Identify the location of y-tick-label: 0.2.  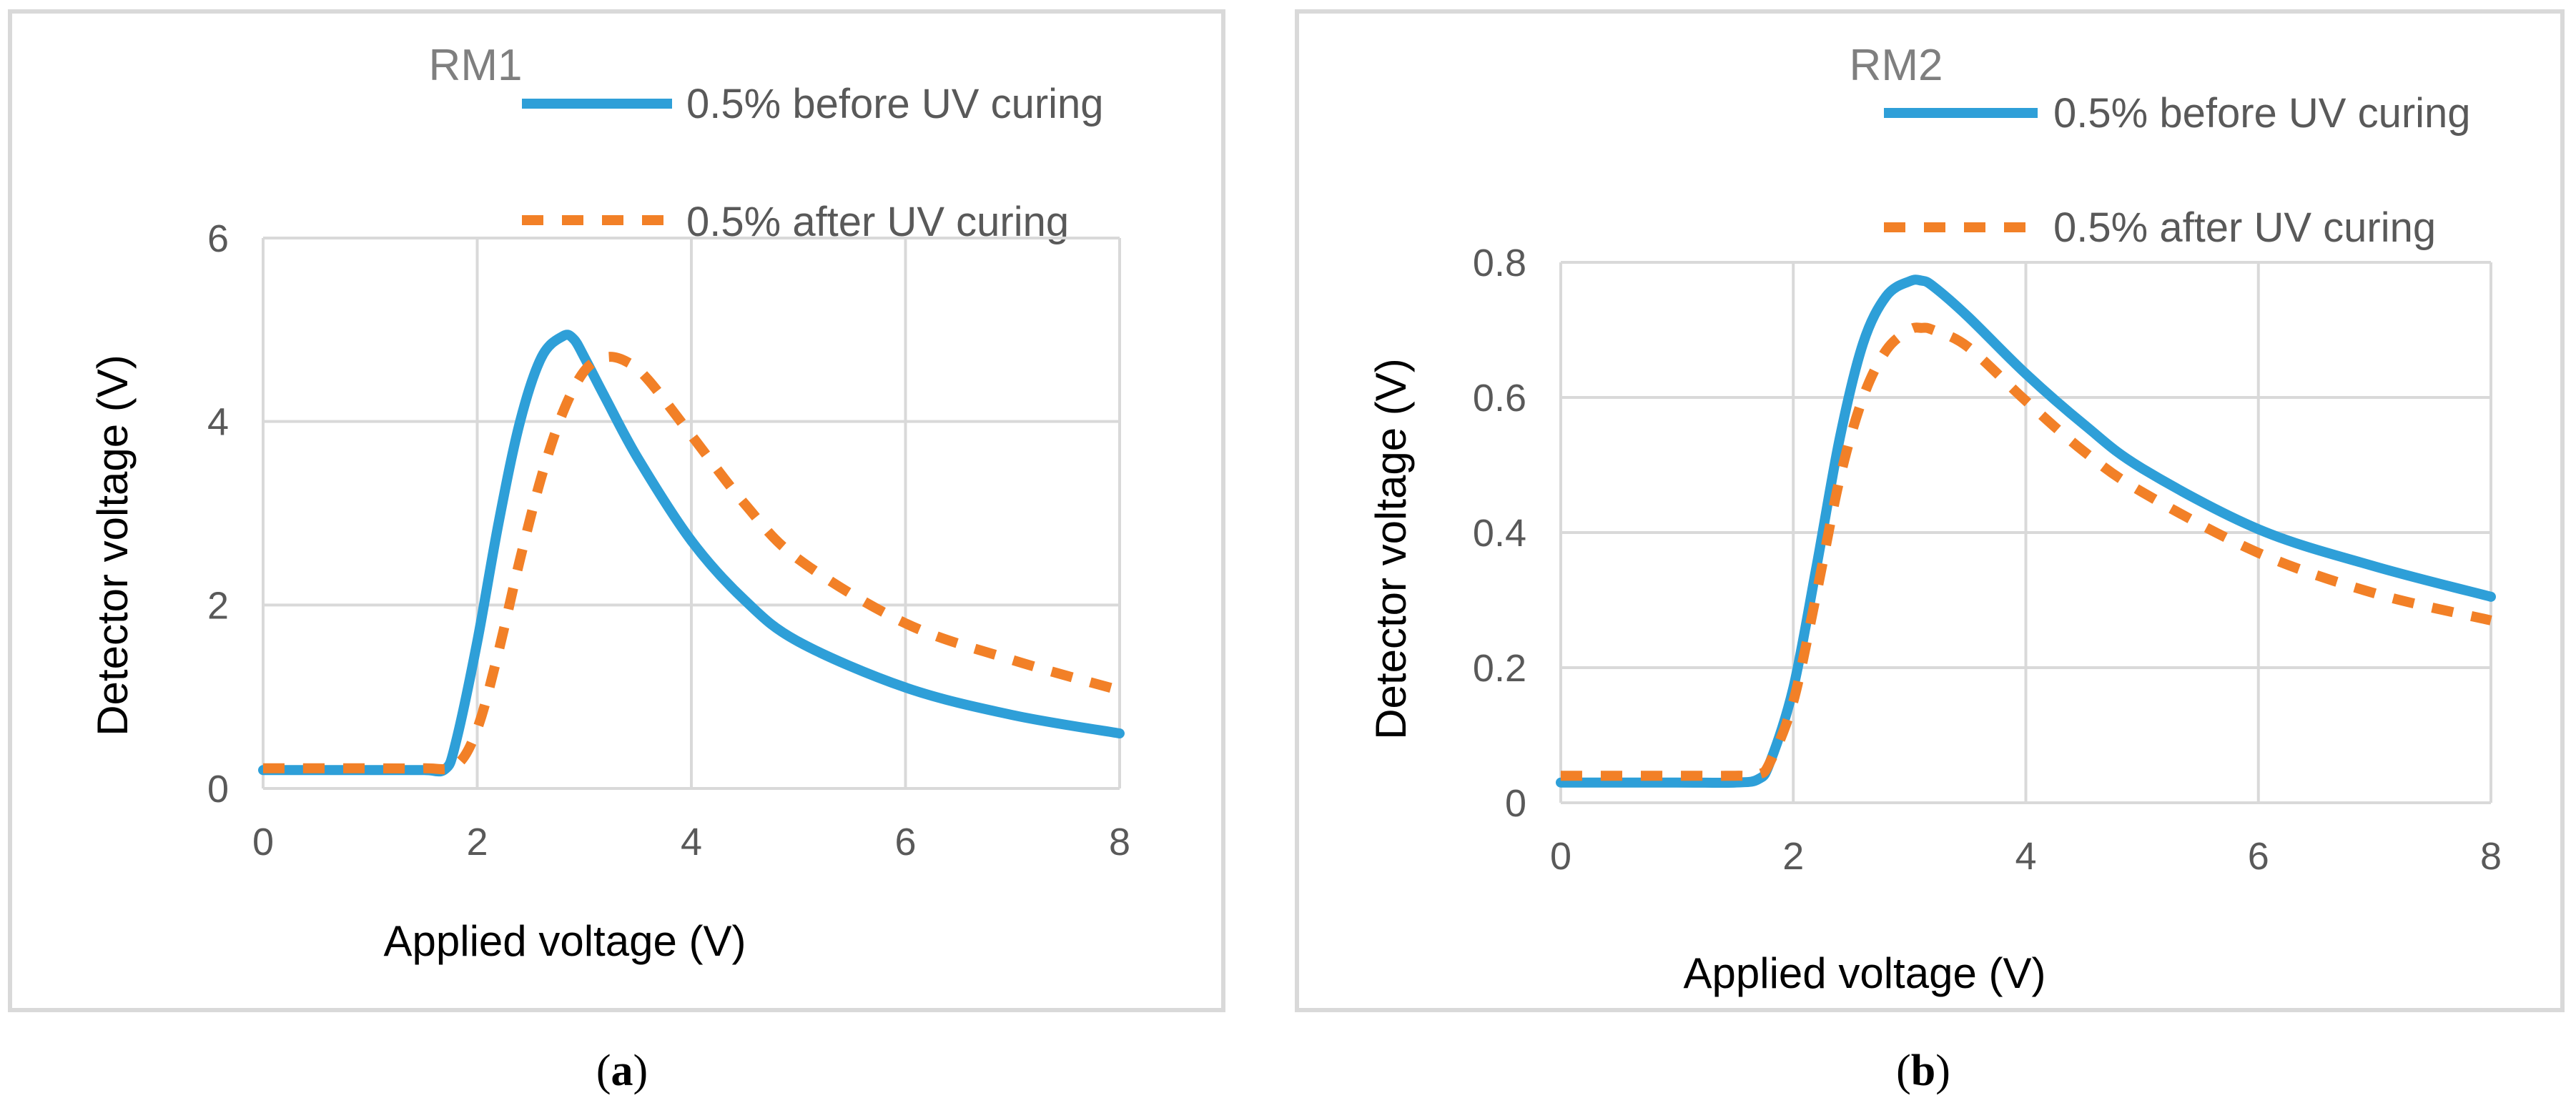
(1499, 668).